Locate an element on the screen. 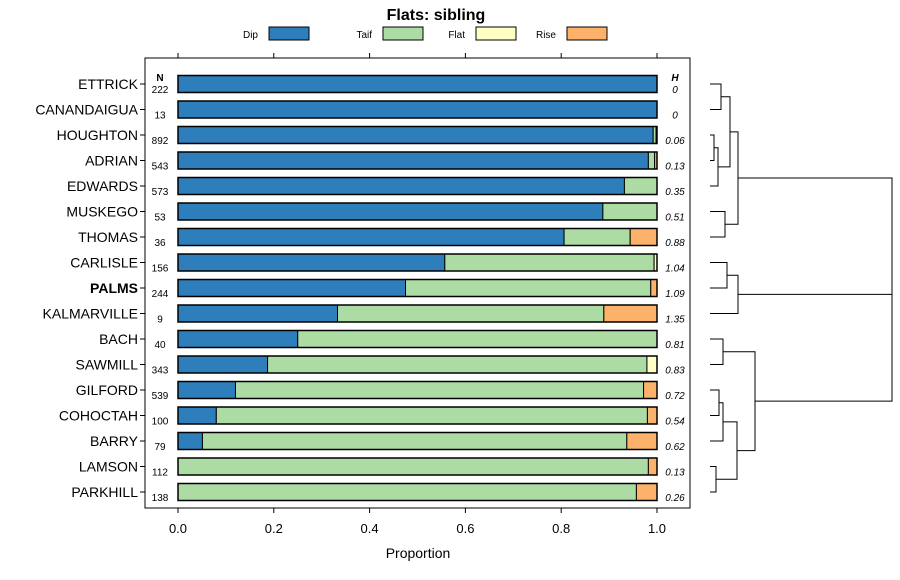  category-label: ADRIAN is located at coordinates (111, 161).